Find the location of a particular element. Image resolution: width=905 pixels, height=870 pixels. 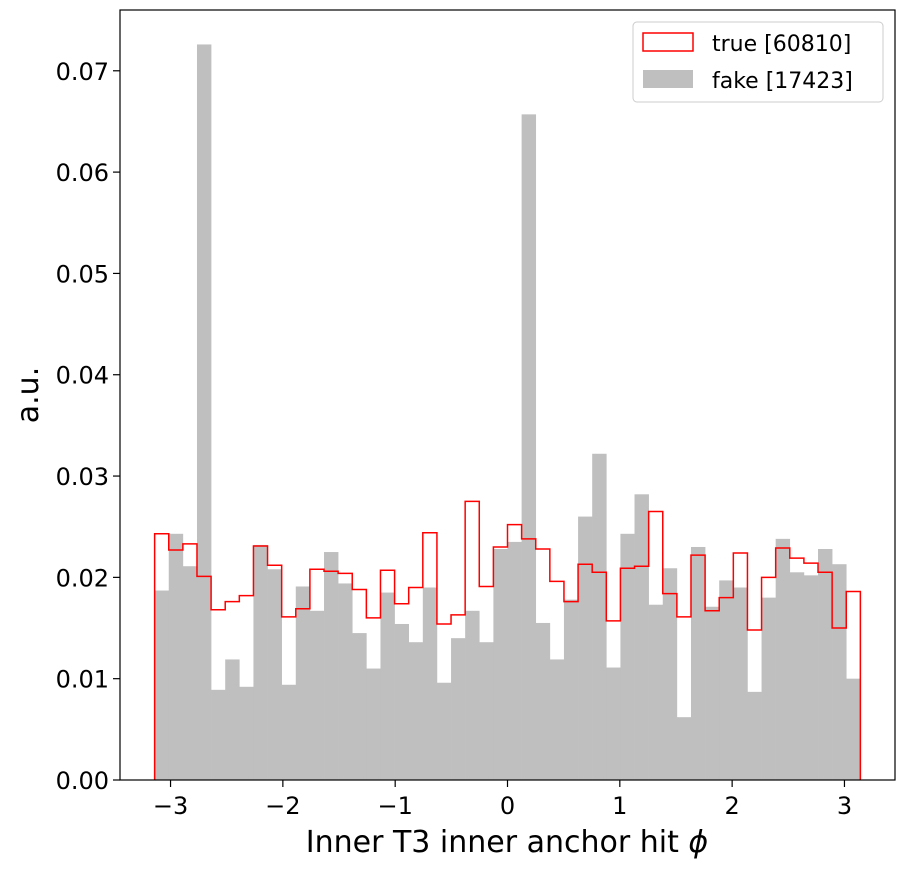

y-tick-label: 0.07 is located at coordinates (82, 72).